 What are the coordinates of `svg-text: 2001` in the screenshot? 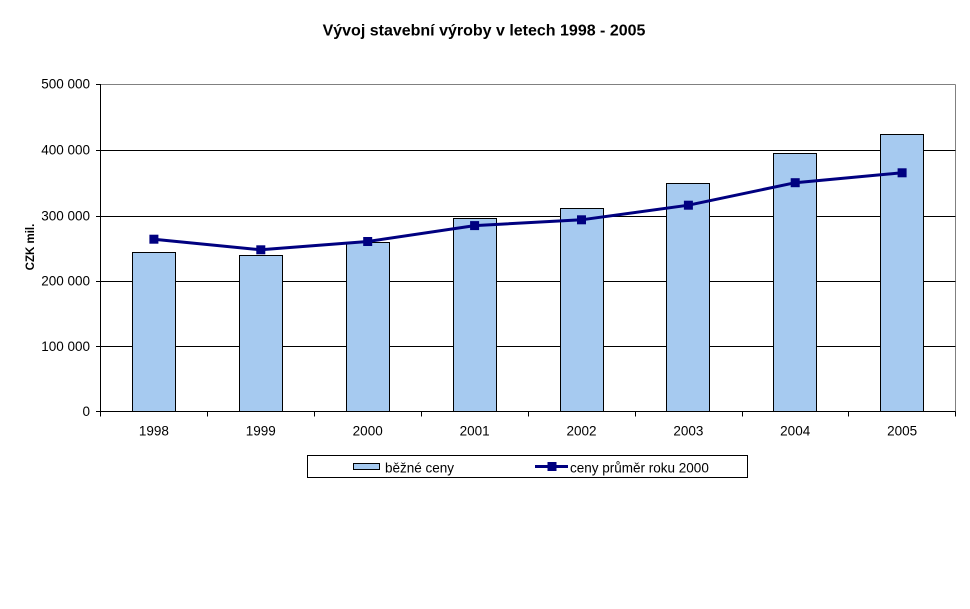 It's located at (475, 431).